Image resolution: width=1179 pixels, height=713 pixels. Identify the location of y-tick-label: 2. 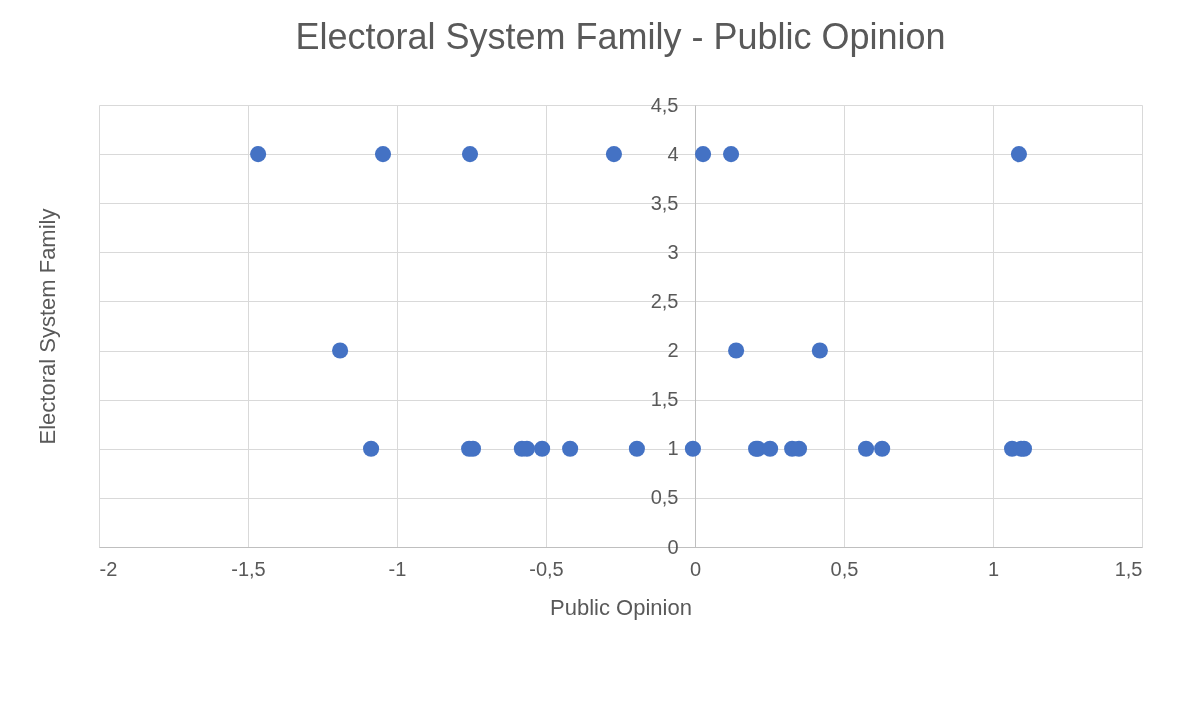
(673, 350).